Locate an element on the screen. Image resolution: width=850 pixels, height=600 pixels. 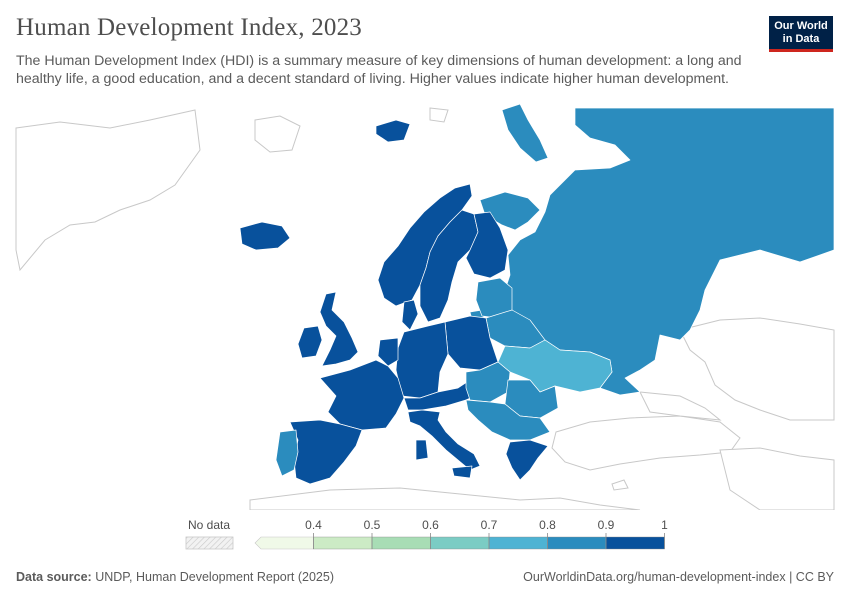
region-greece is located at coordinates (527, 460).